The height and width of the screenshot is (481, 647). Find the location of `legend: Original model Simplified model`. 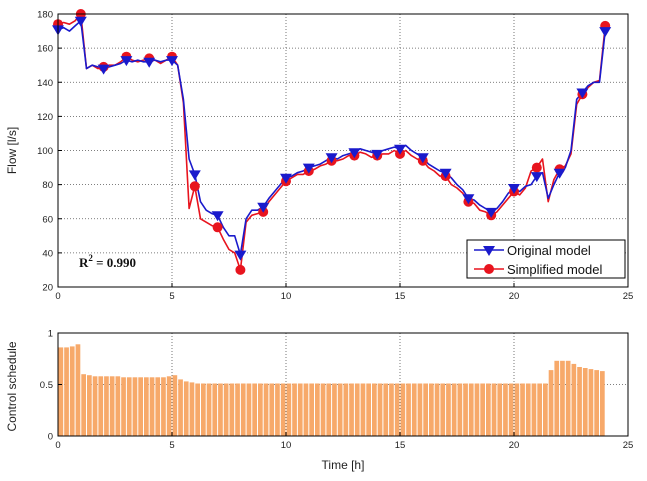

legend: Original model Simplified model is located at coordinates (546, 259).